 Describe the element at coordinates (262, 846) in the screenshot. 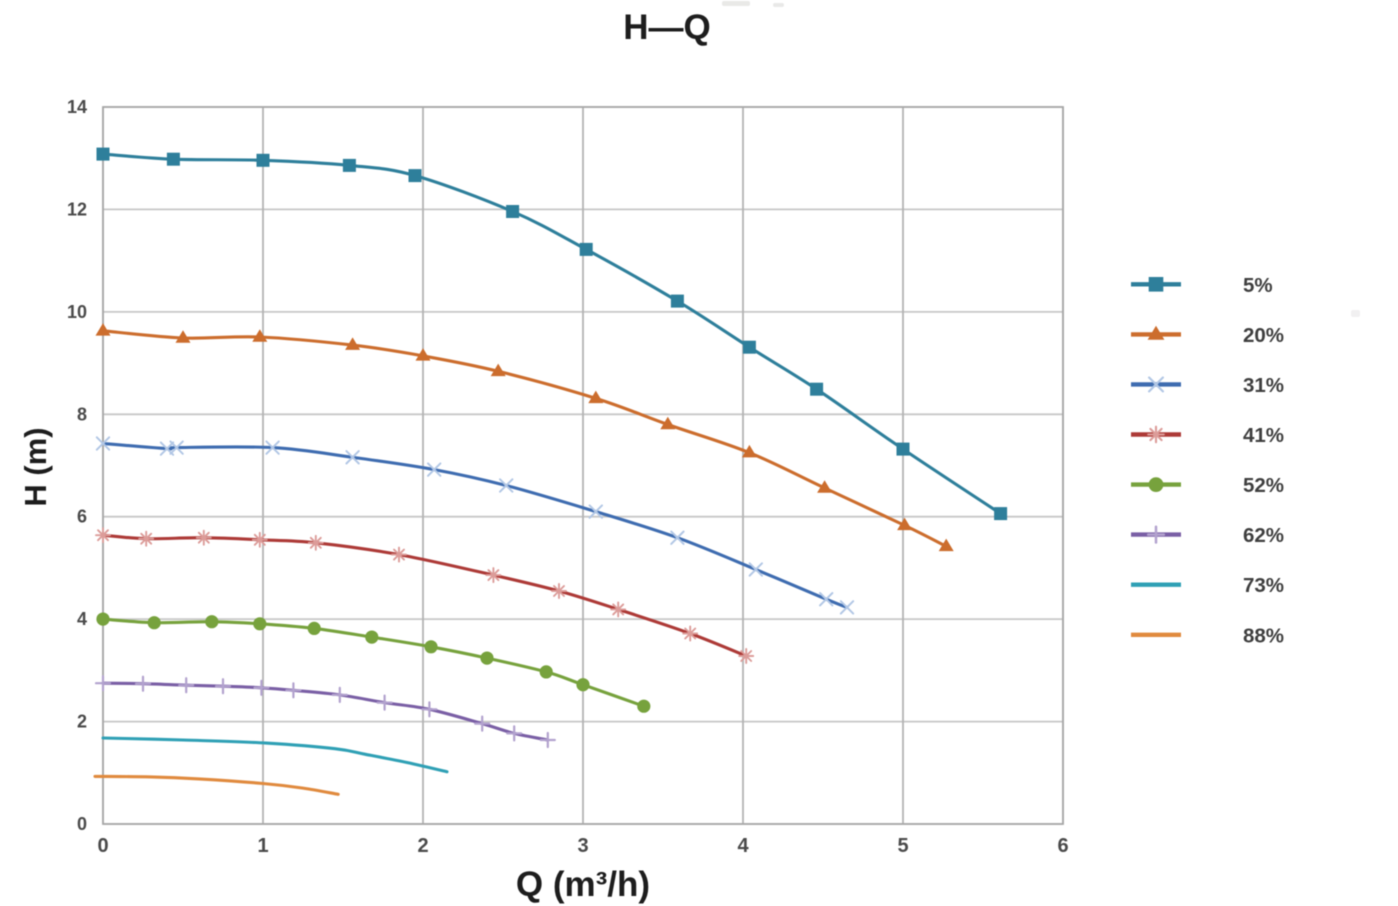

I see `svg-text: 1` at that location.